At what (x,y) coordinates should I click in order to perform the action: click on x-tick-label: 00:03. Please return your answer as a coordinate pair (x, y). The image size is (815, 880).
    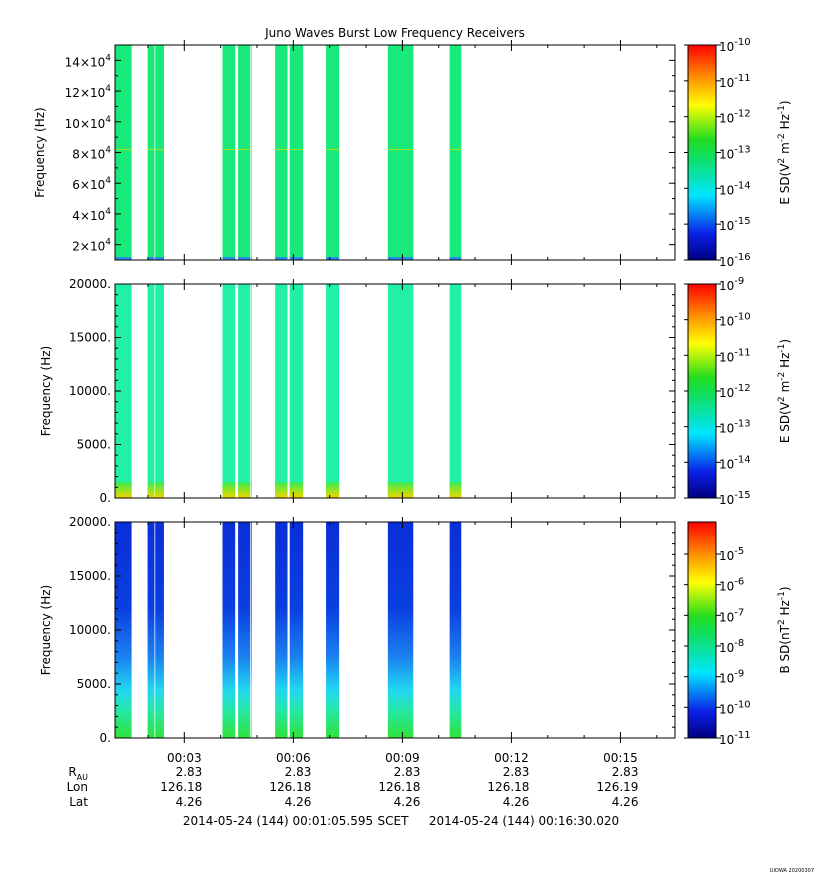
    Looking at the image, I should click on (184, 758).